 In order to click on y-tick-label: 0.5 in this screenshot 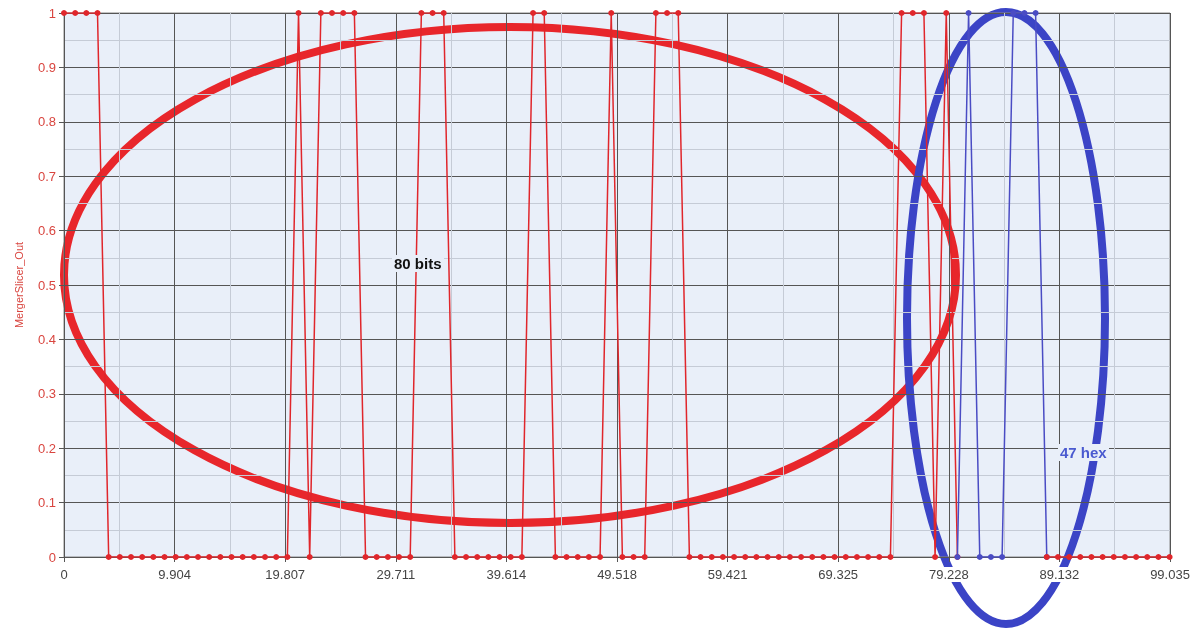, I will do `click(46, 285)`.